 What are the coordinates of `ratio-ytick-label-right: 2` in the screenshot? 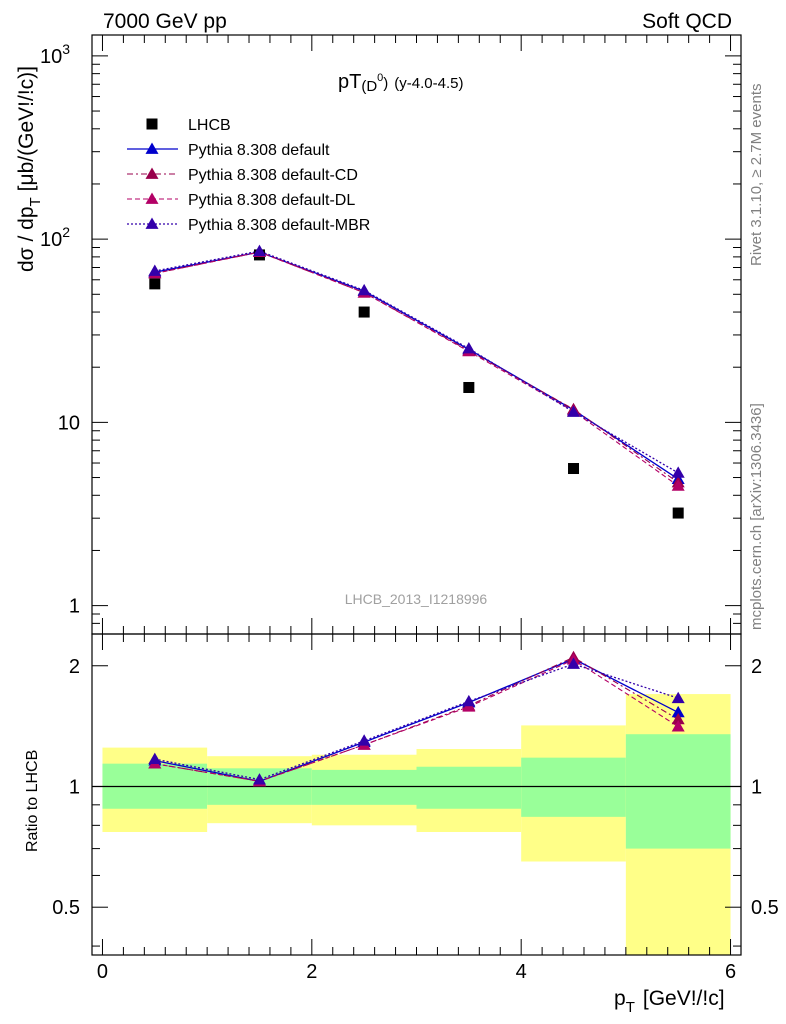 It's located at (756, 667).